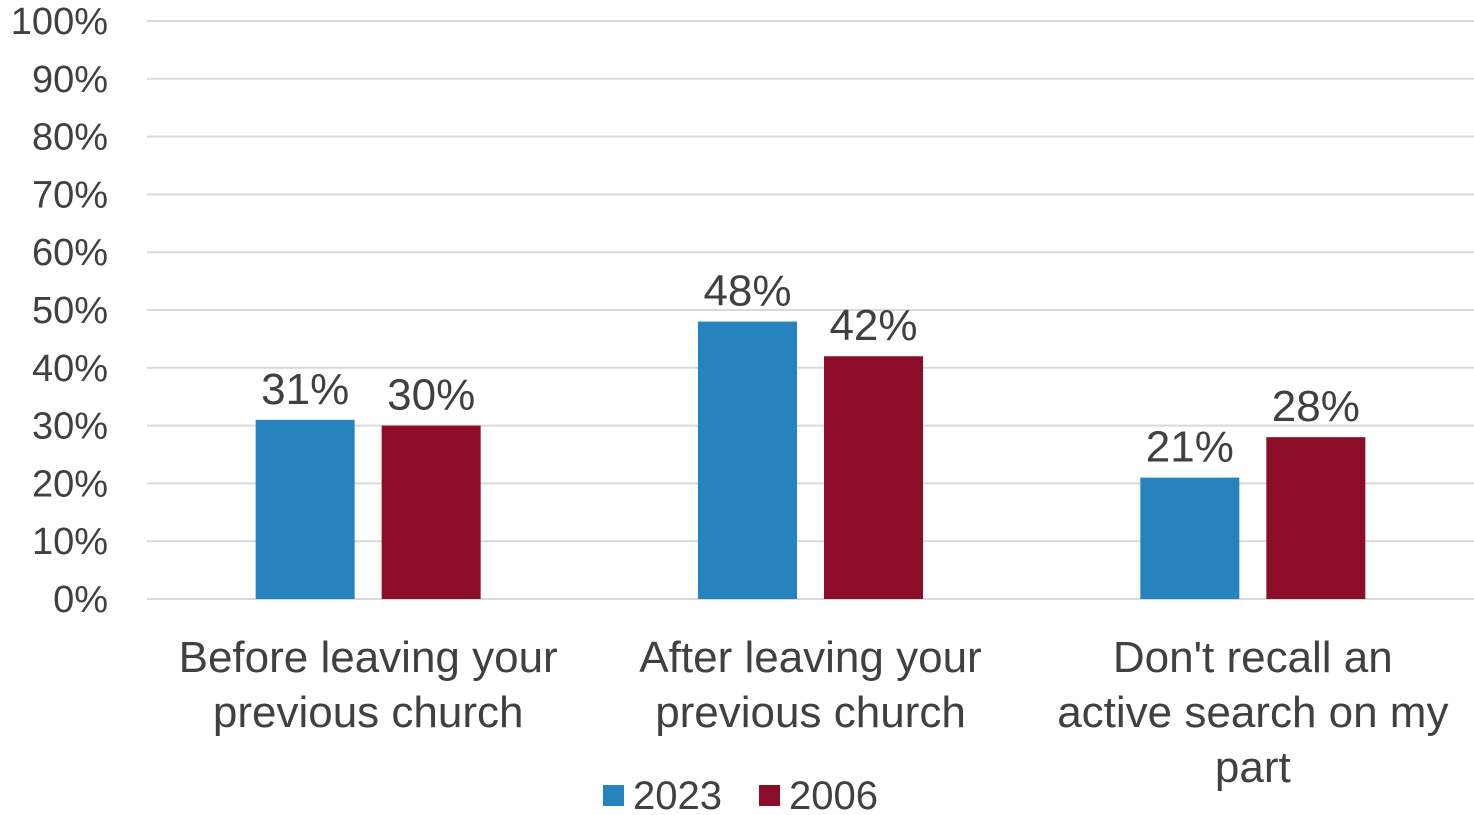 This screenshot has height=815, width=1474. What do you see at coordinates (769, 795) in the screenshot?
I see `legend-swatch-2006` at bounding box center [769, 795].